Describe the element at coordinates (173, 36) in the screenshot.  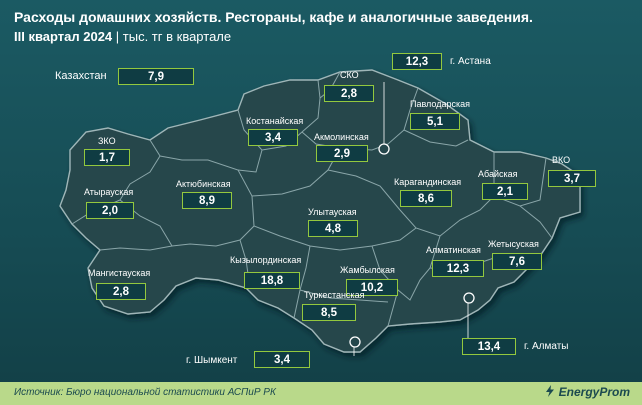
I see `unit-label: | тыс. тг в квартале` at that location.